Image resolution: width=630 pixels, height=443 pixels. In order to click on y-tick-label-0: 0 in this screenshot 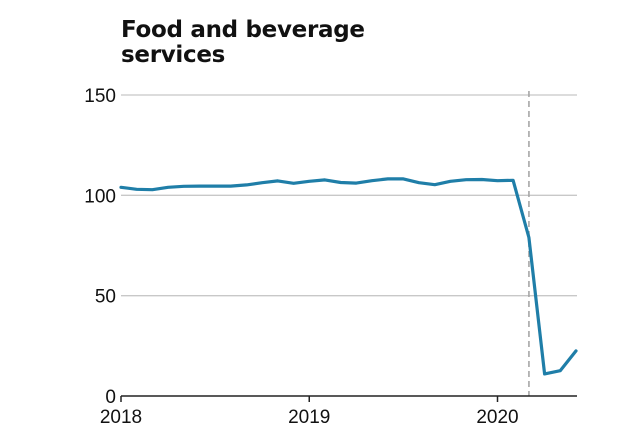, I will do `click(110, 397)`.